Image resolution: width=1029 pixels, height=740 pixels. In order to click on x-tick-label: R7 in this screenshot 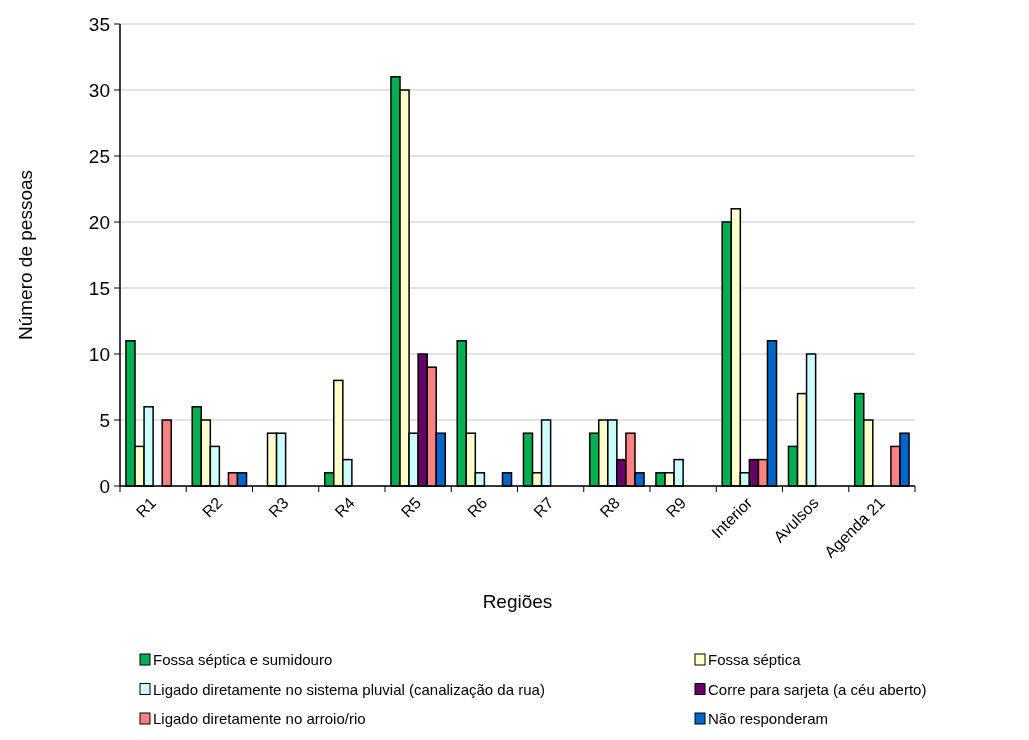, I will do `click(543, 507)`.